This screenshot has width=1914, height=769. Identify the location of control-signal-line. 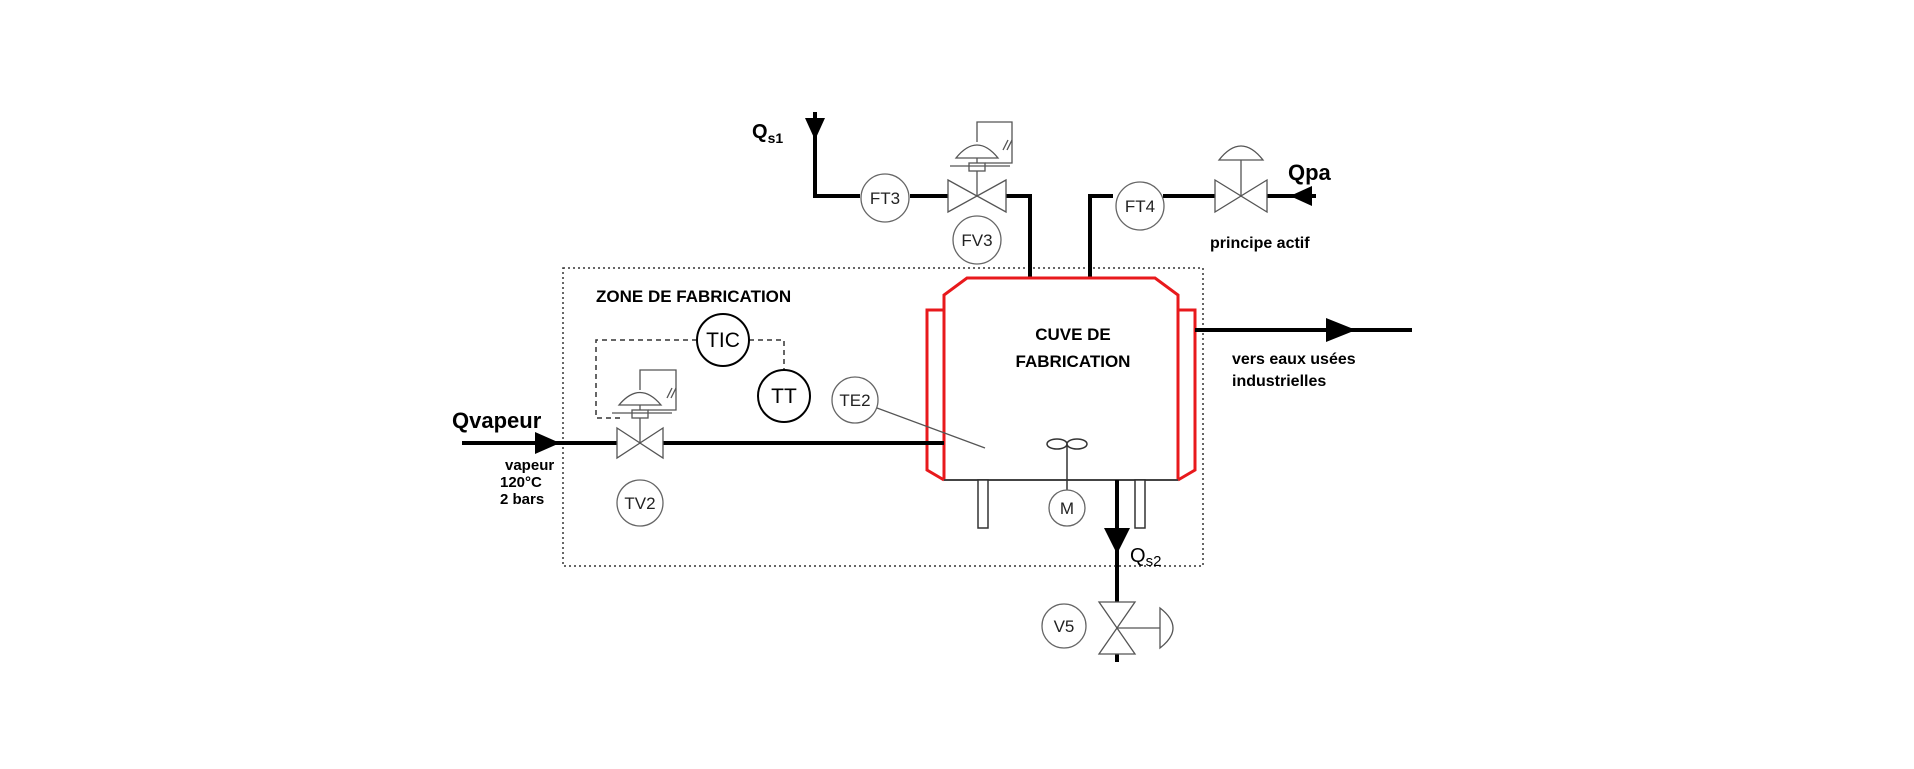
(646, 379).